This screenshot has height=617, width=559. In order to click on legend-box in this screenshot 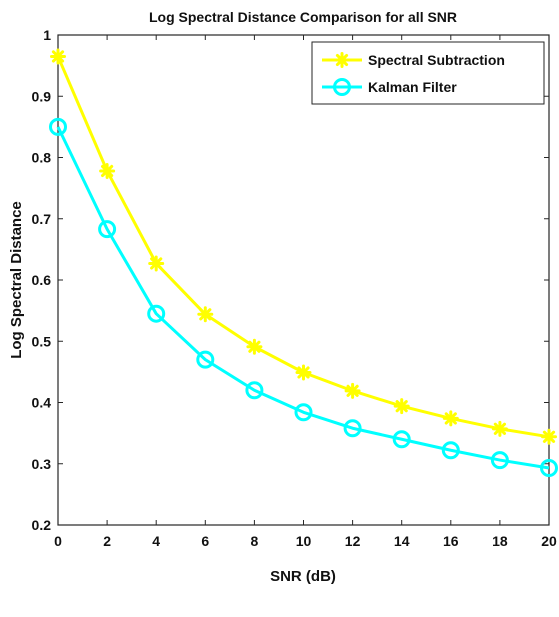, I will do `click(428, 73)`.